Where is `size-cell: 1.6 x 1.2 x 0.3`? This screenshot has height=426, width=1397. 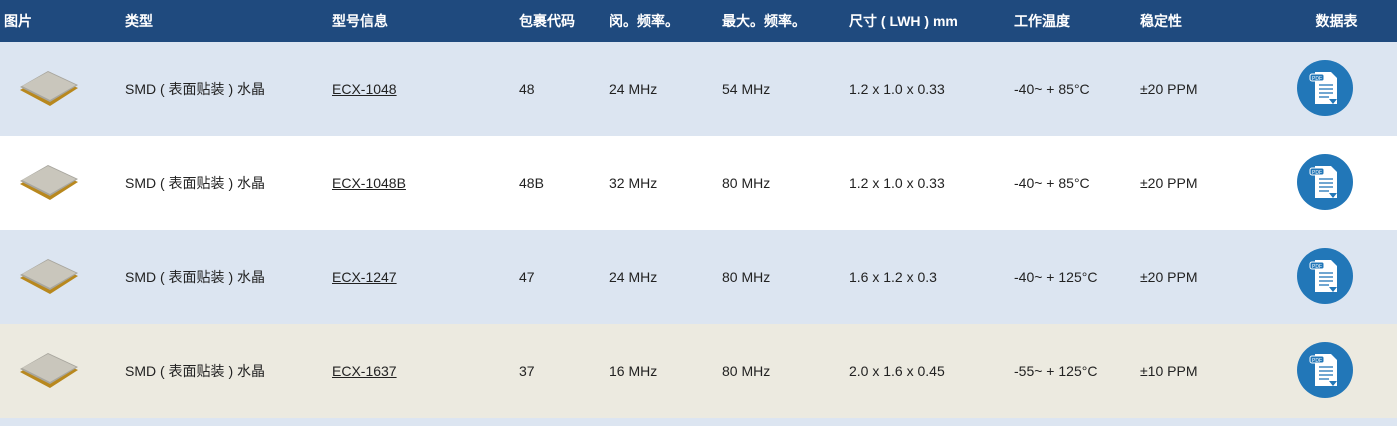 size-cell: 1.6 x 1.2 x 0.3 is located at coordinates (927, 277).